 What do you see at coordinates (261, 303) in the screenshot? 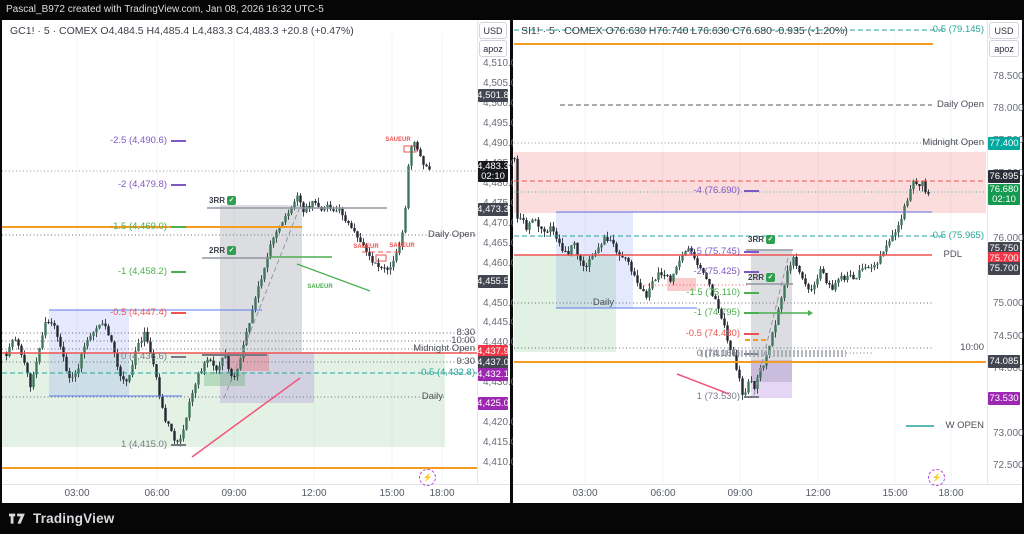
I see `trend-line` at bounding box center [261, 303].